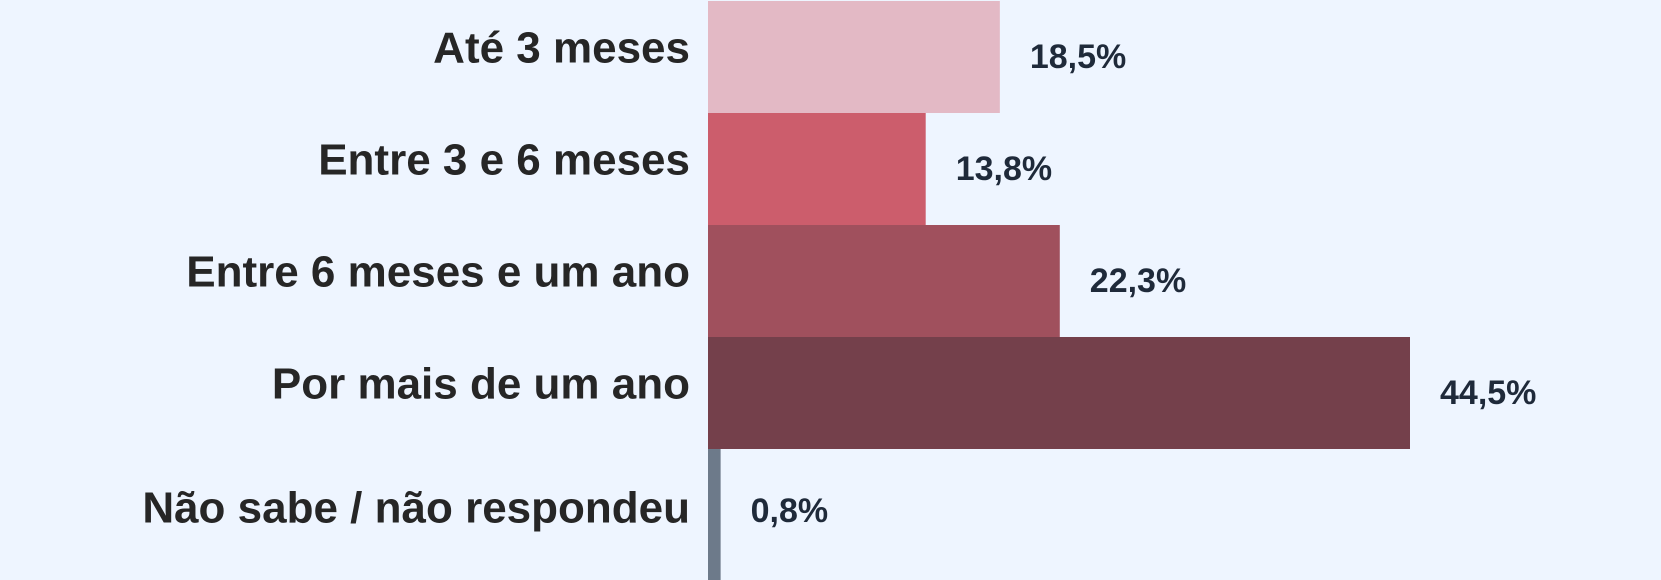 The height and width of the screenshot is (580, 1661). What do you see at coordinates (561, 48) in the screenshot?
I see `category-label: Até 3 meses` at bounding box center [561, 48].